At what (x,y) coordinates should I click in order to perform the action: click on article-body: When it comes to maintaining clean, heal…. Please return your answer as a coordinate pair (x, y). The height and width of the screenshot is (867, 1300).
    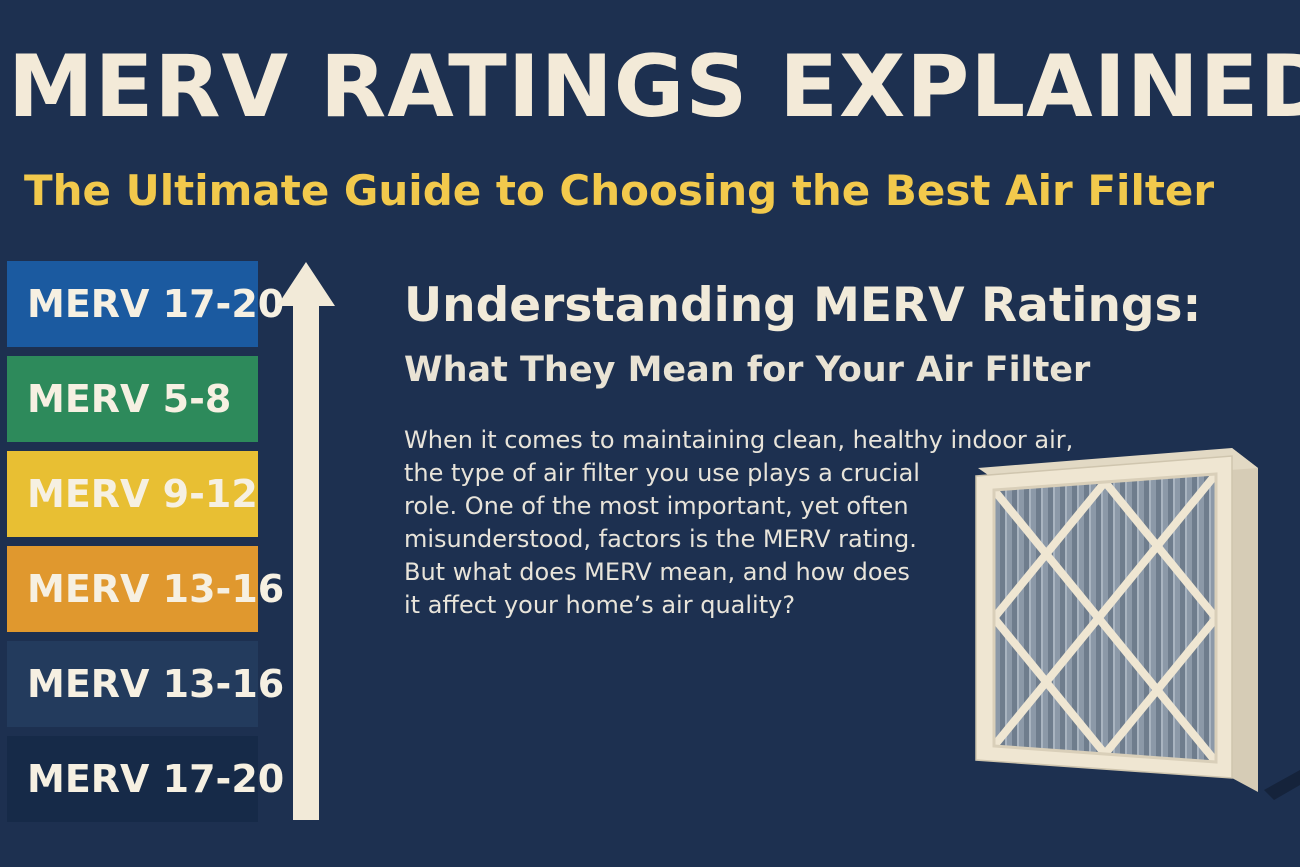
    Looking at the image, I should click on (738, 523).